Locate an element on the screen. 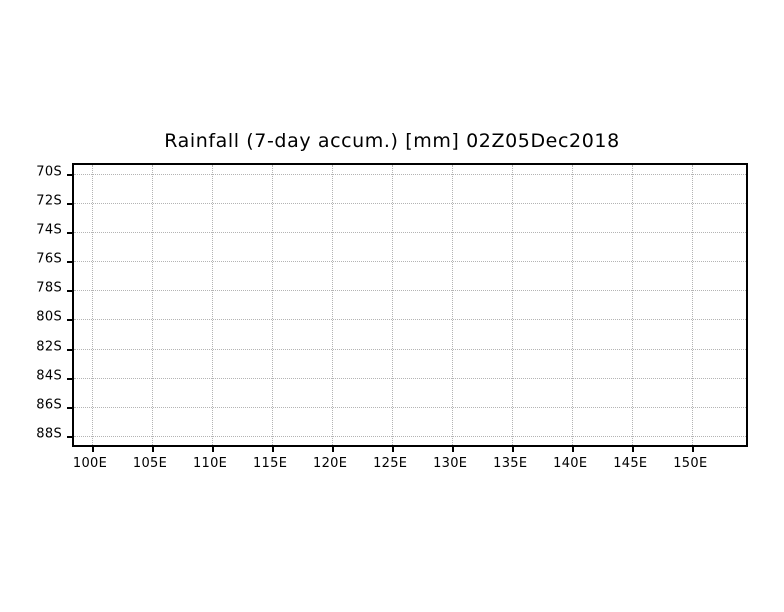 The height and width of the screenshot is (612, 784). x-axis-tick-label: 150E is located at coordinates (690, 463).